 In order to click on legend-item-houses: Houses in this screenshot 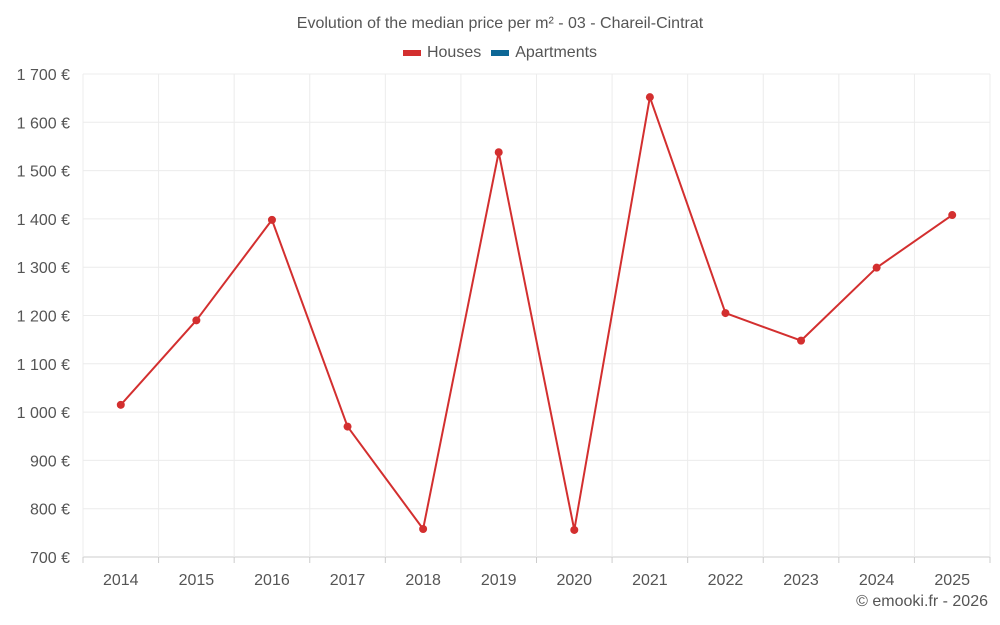, I will do `click(442, 53)`.